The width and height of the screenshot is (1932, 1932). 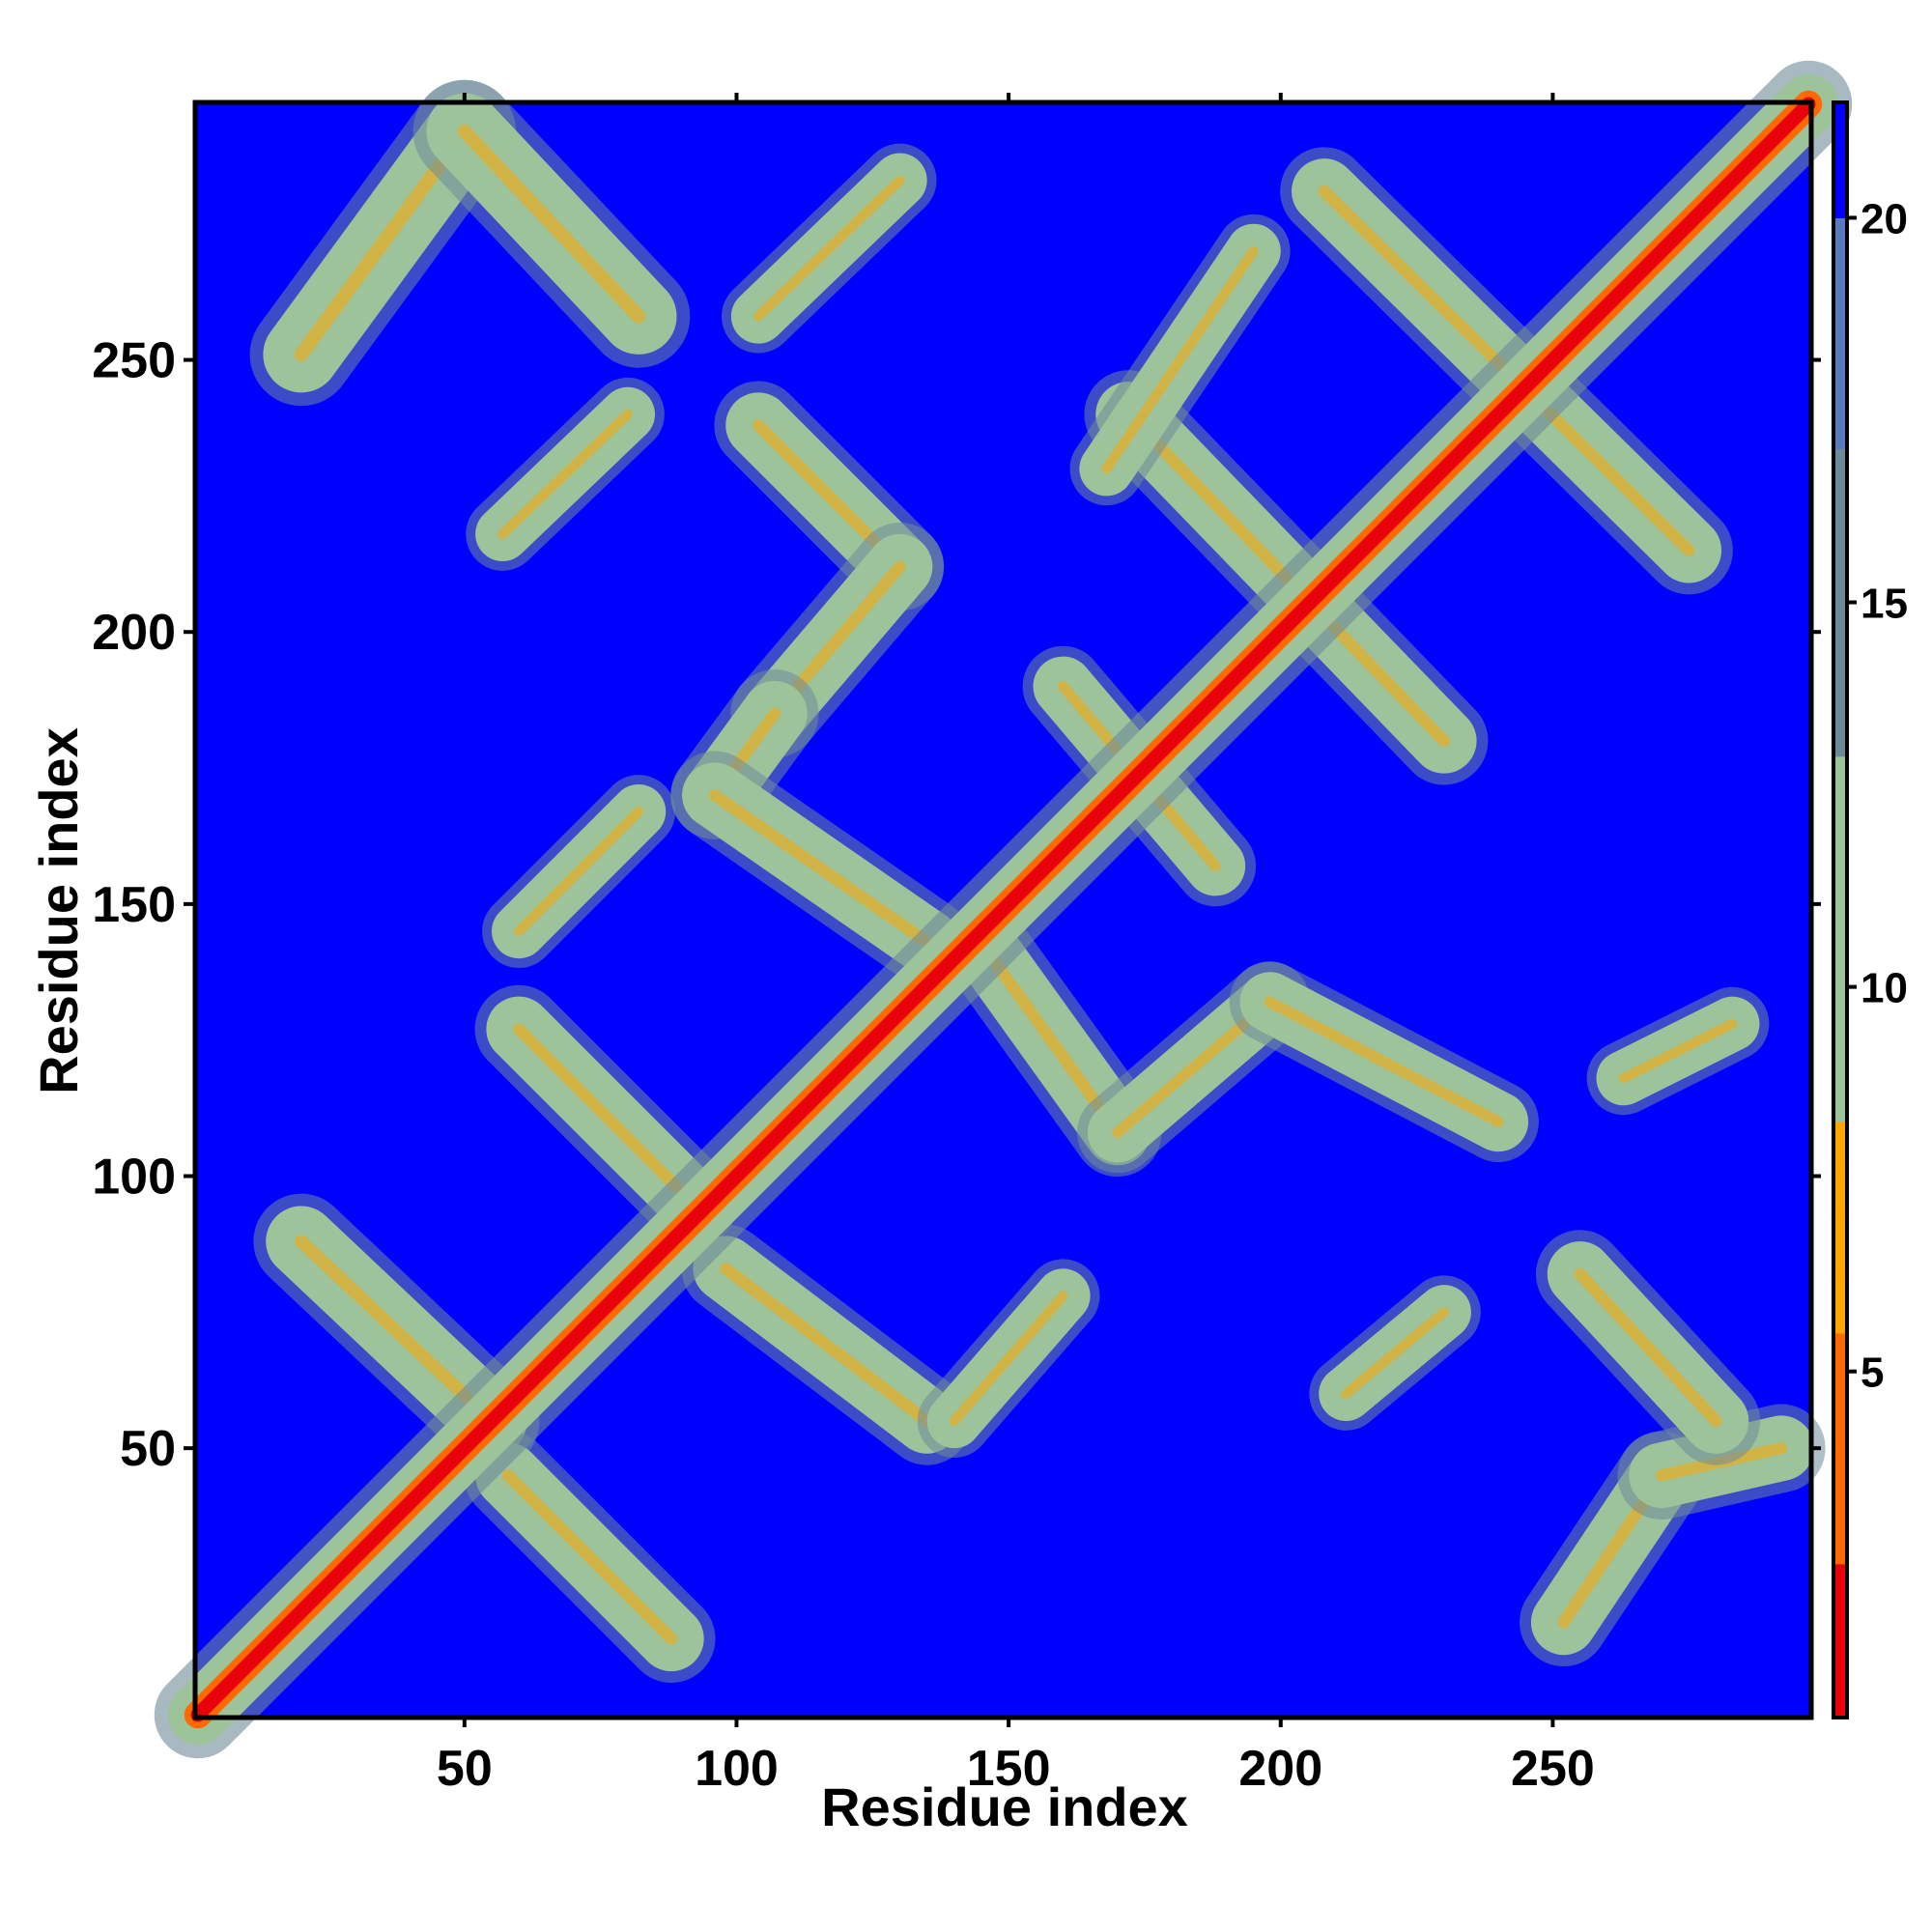 What do you see at coordinates (134, 633) in the screenshot?
I see `y-tick-label: 200` at bounding box center [134, 633].